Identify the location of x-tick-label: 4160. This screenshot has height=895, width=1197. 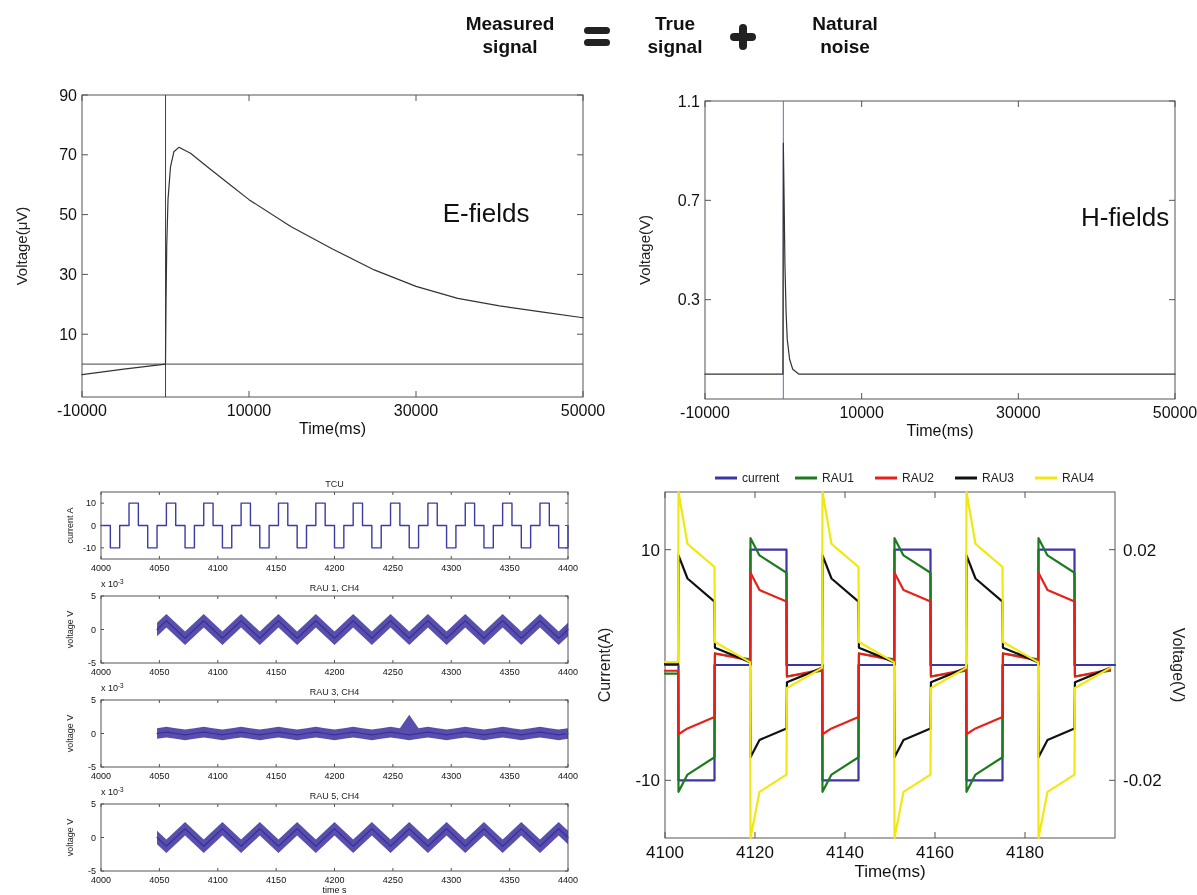
(935, 852).